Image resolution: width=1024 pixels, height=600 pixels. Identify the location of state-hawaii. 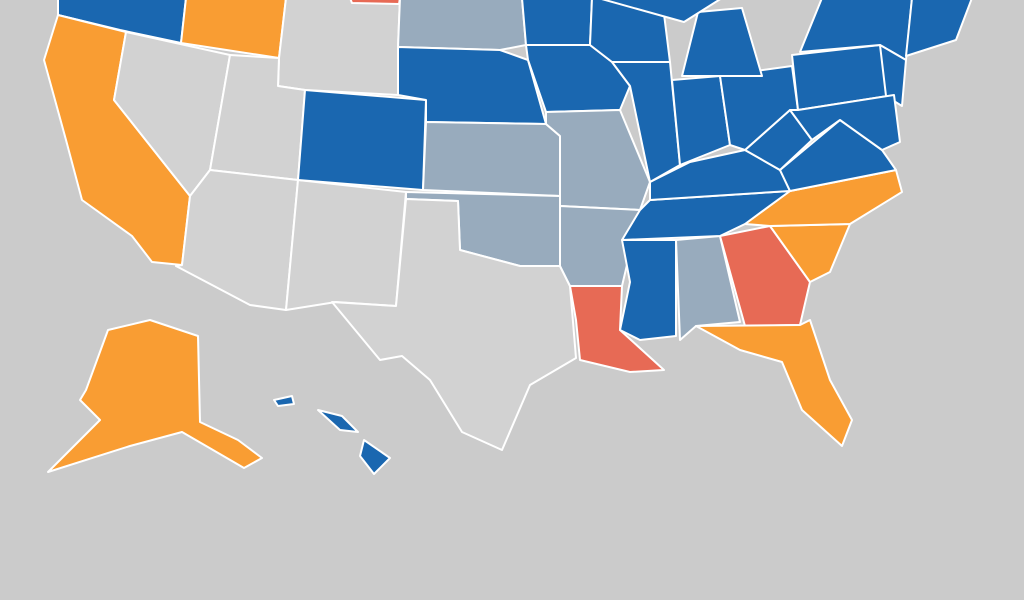
(332, 435).